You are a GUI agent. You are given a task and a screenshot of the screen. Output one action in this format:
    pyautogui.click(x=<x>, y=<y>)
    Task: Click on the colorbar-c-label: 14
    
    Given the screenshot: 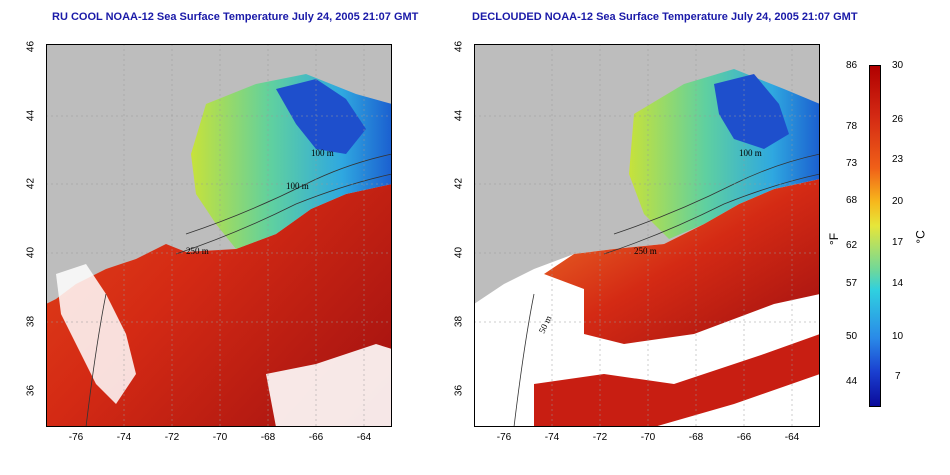 What is the action you would take?
    pyautogui.click(x=898, y=283)
    